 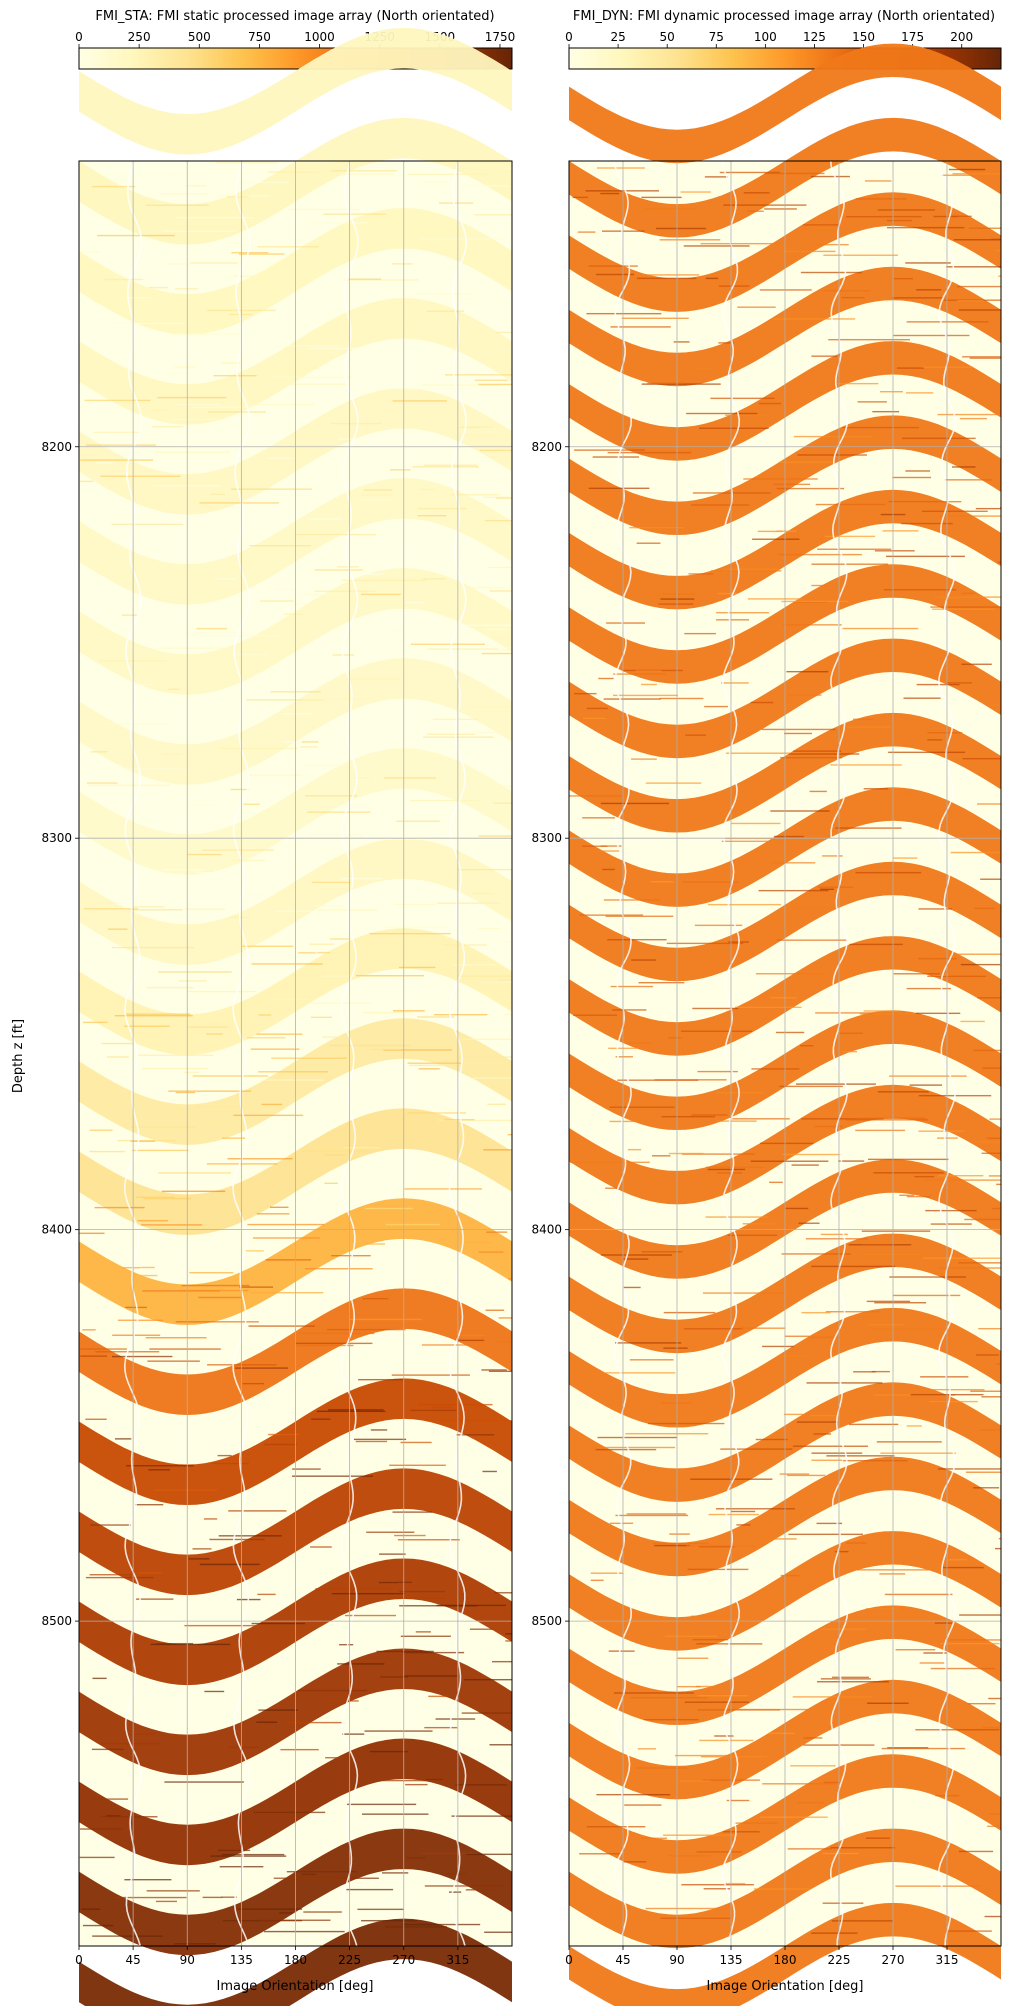 I want to click on x-tick-label: 315, so click(x=947, y=1960).